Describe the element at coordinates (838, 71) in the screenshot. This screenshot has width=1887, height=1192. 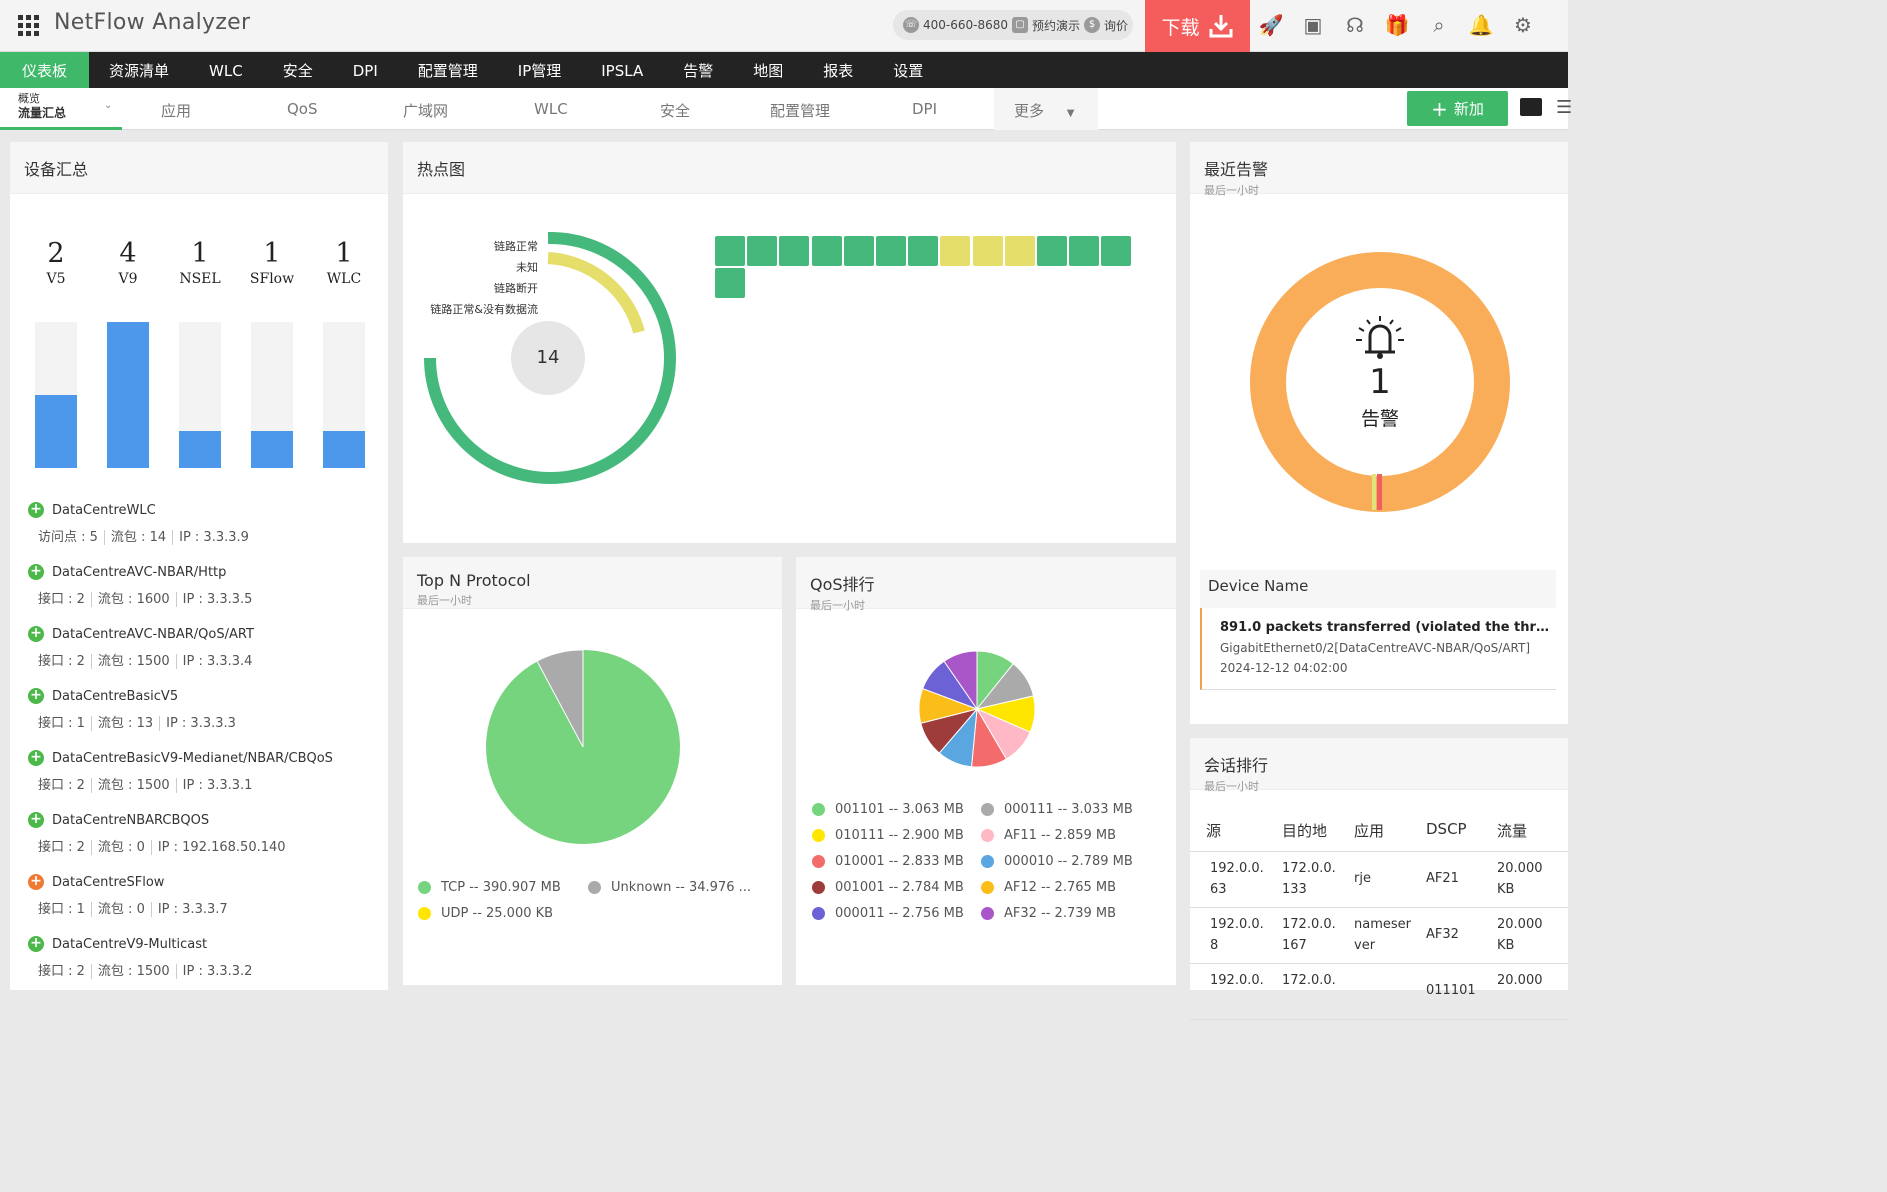
I see `nav-reports: 报表` at that location.